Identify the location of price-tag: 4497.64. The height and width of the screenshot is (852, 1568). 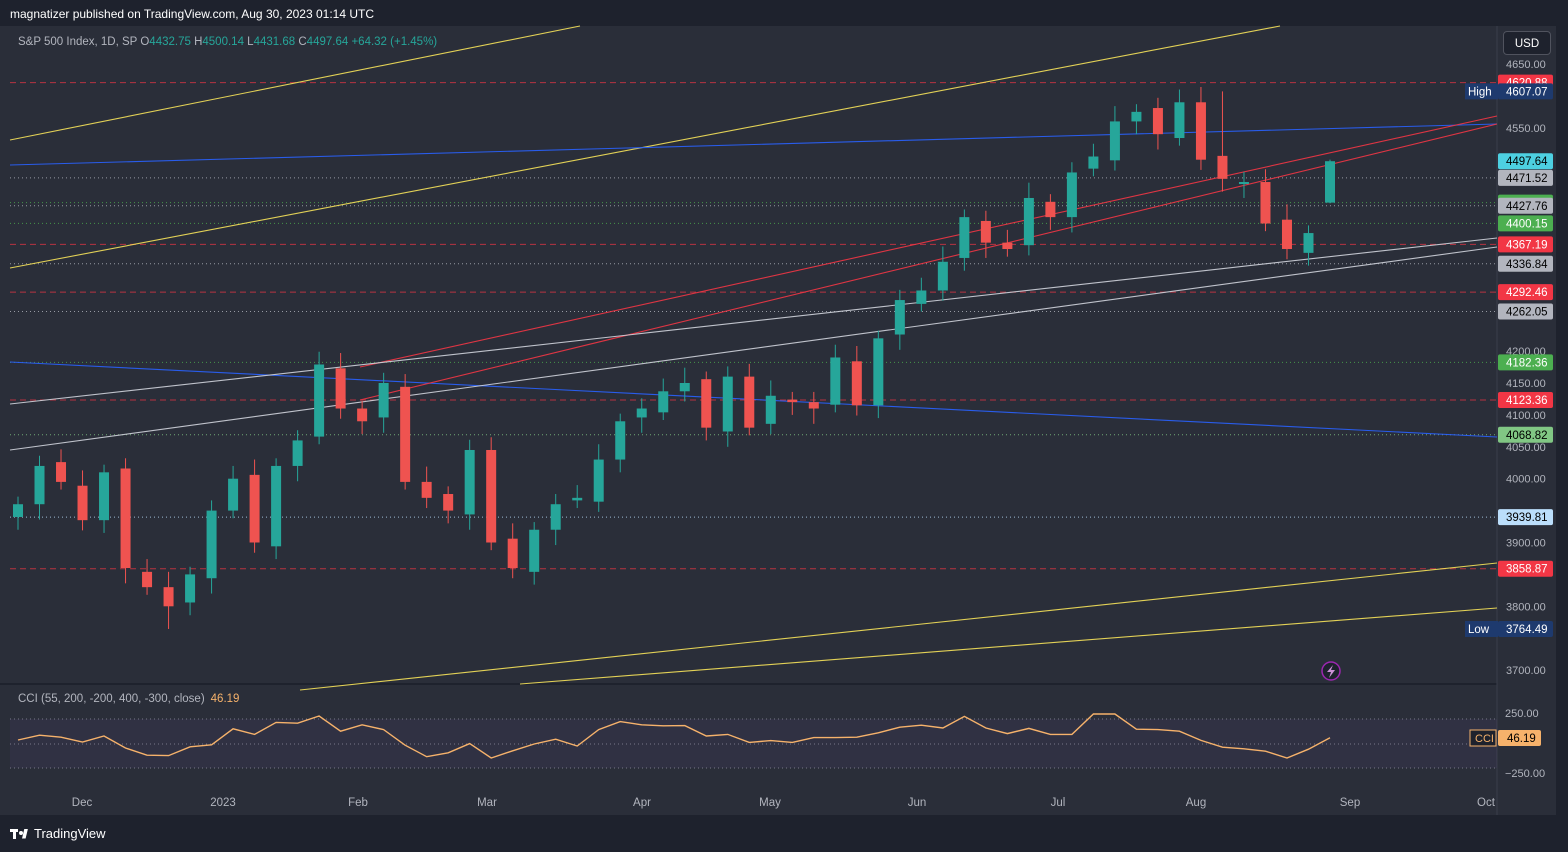
(1525, 161).